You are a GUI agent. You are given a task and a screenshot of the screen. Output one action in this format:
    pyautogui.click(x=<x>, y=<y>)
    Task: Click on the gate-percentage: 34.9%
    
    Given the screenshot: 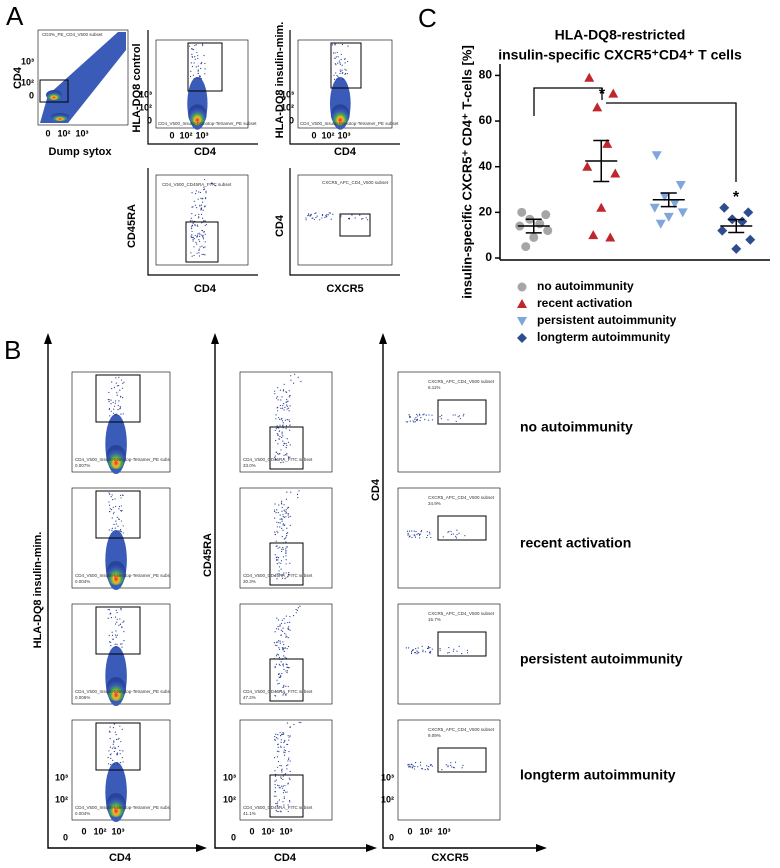 What is the action you would take?
    pyautogui.click(x=434, y=503)
    